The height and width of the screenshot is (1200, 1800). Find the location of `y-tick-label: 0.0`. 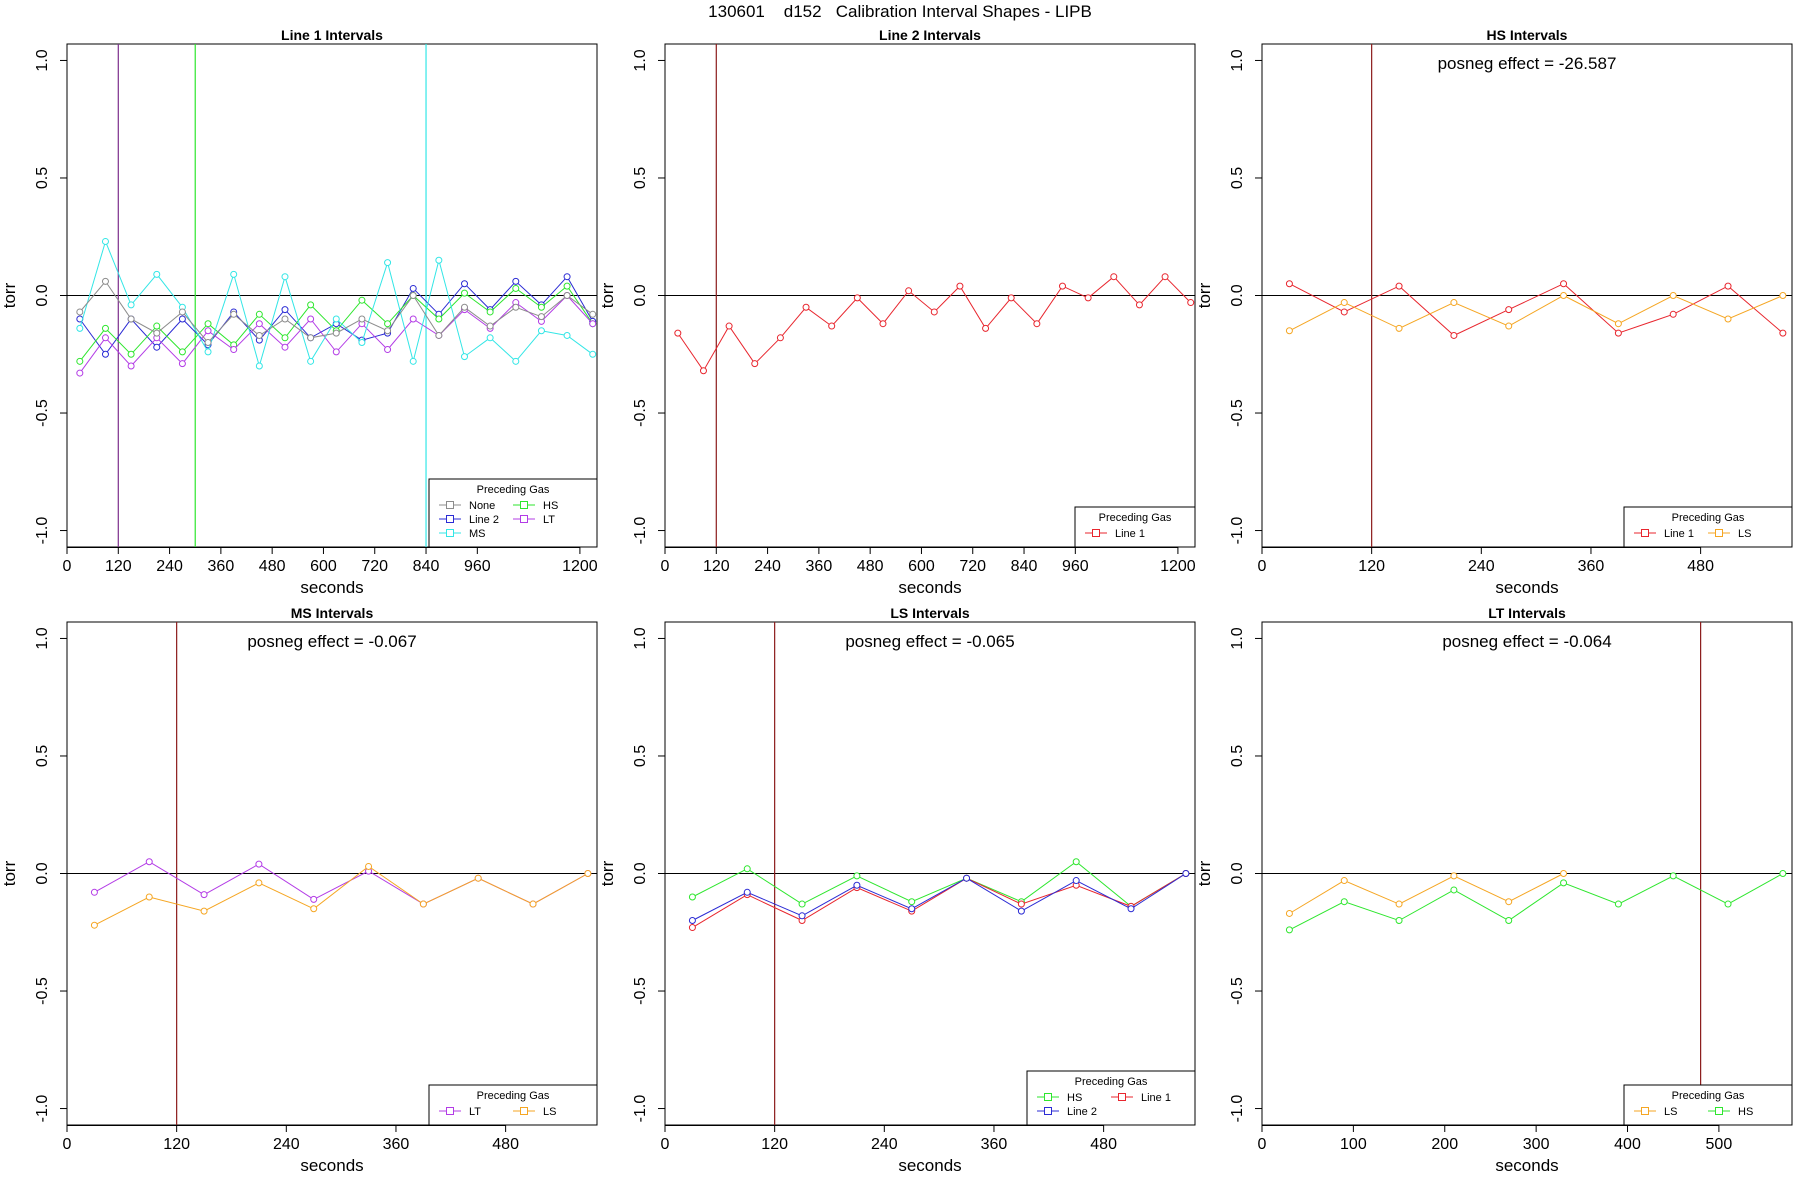

y-tick-label: 0.0 is located at coordinates (640, 295).